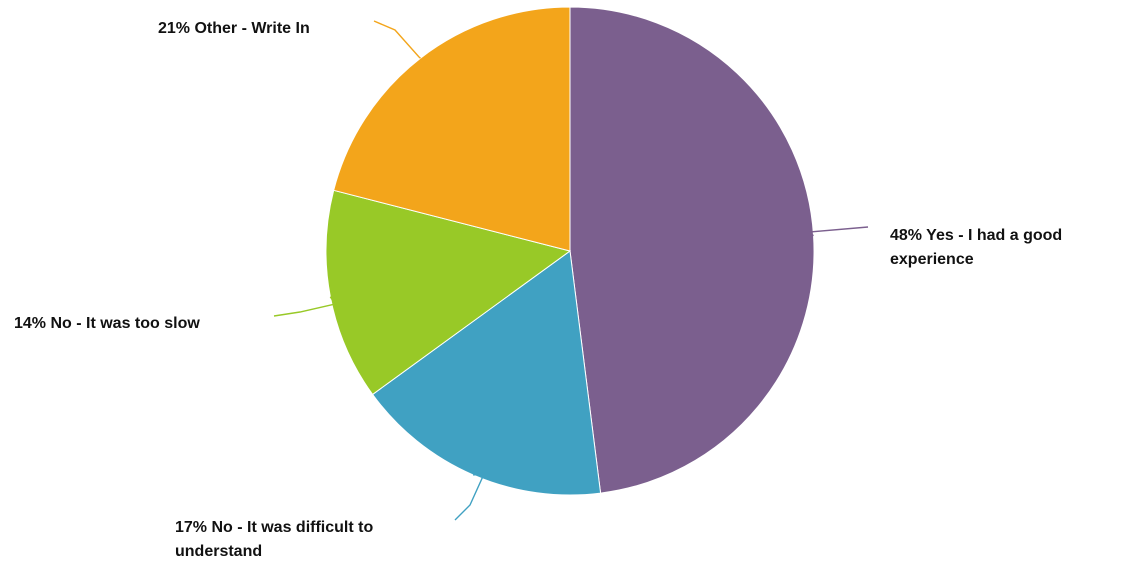  I want to click on slice-label-no-it-was-difficult-to-understand: 17% No - It was difficult to understand, so click(274, 539).